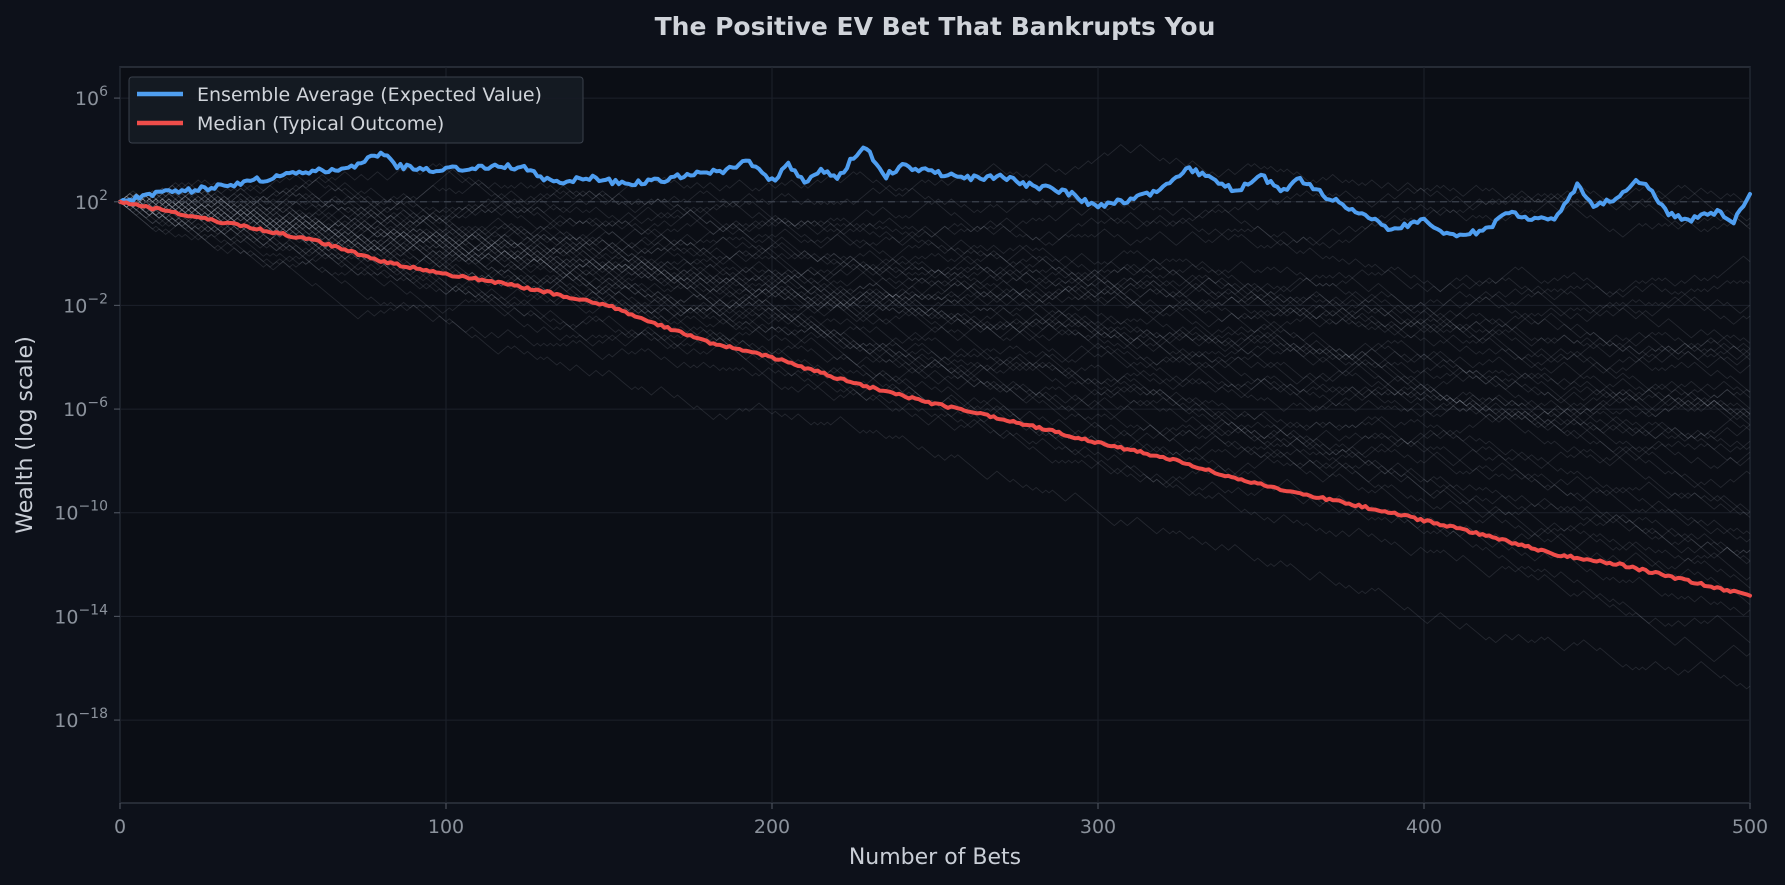 This screenshot has width=1785, height=885. Describe the element at coordinates (935, 857) in the screenshot. I see `x-axis-title: Number of Bets` at that location.